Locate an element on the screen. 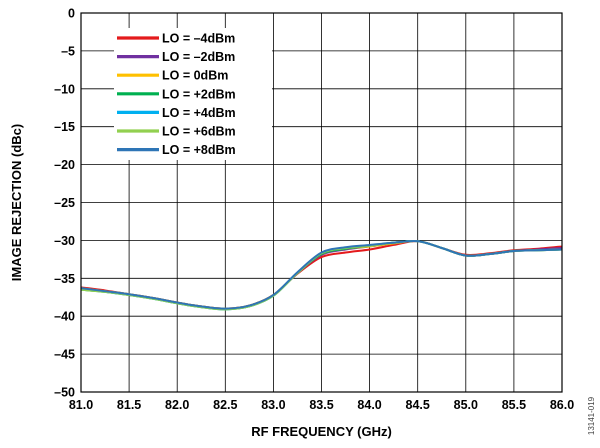  x-tick-label: 84.0 is located at coordinates (369, 405).